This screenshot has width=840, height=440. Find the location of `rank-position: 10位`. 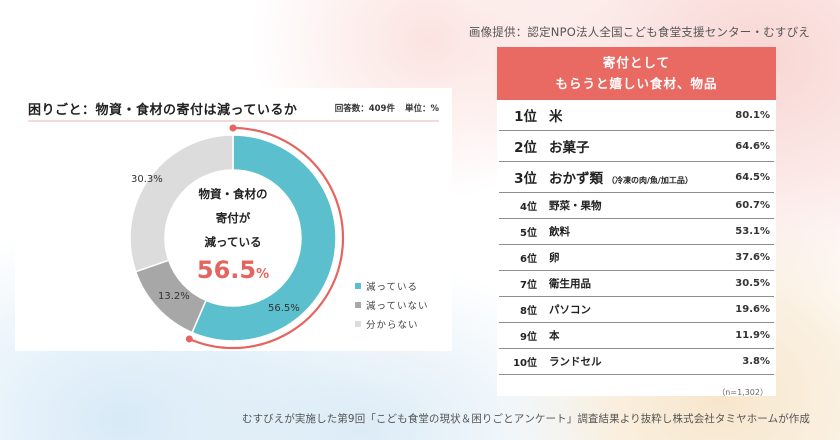

rank-position: 10位 is located at coordinates (525, 363).